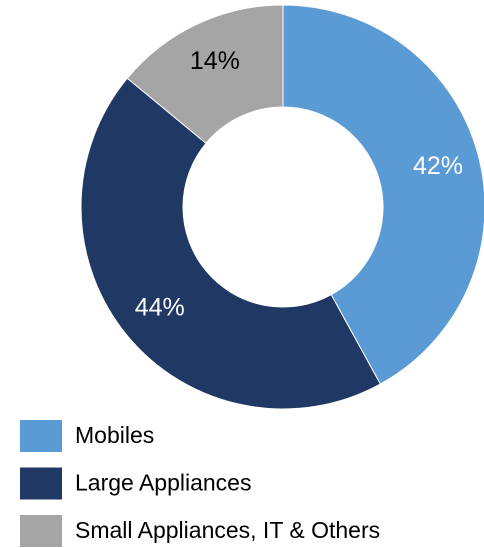 This screenshot has width=484, height=548. I want to click on legend-label: Small Appliances, IT & Others, so click(227, 530).